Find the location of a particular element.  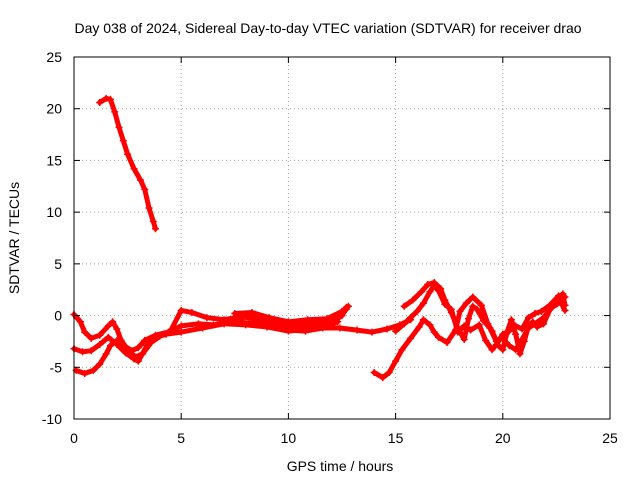

series-line is located at coordinates (291, 314).